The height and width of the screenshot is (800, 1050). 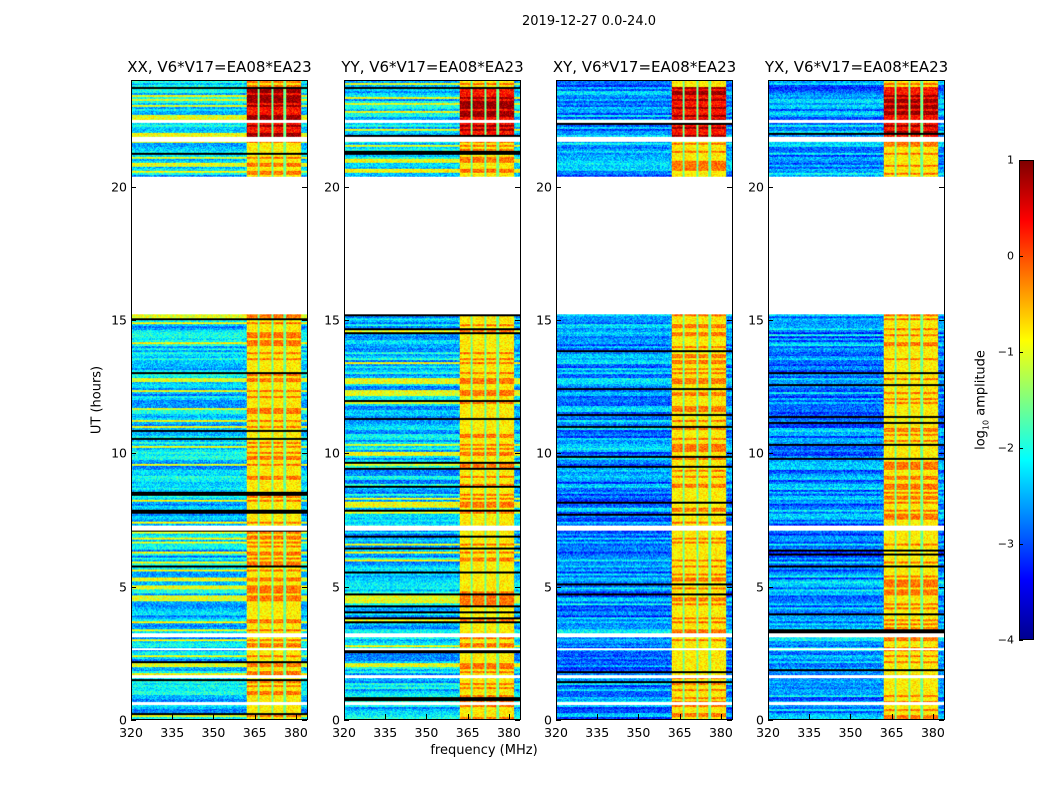 I want to click on colorbar-tick-label: −3, so click(x=1005, y=544).